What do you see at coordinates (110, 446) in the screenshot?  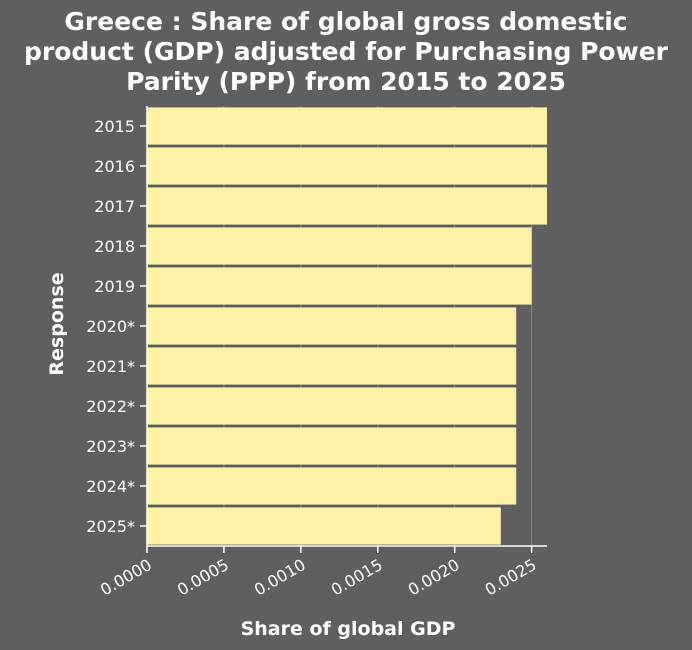 I see `y-tick-label: 2023*` at bounding box center [110, 446].